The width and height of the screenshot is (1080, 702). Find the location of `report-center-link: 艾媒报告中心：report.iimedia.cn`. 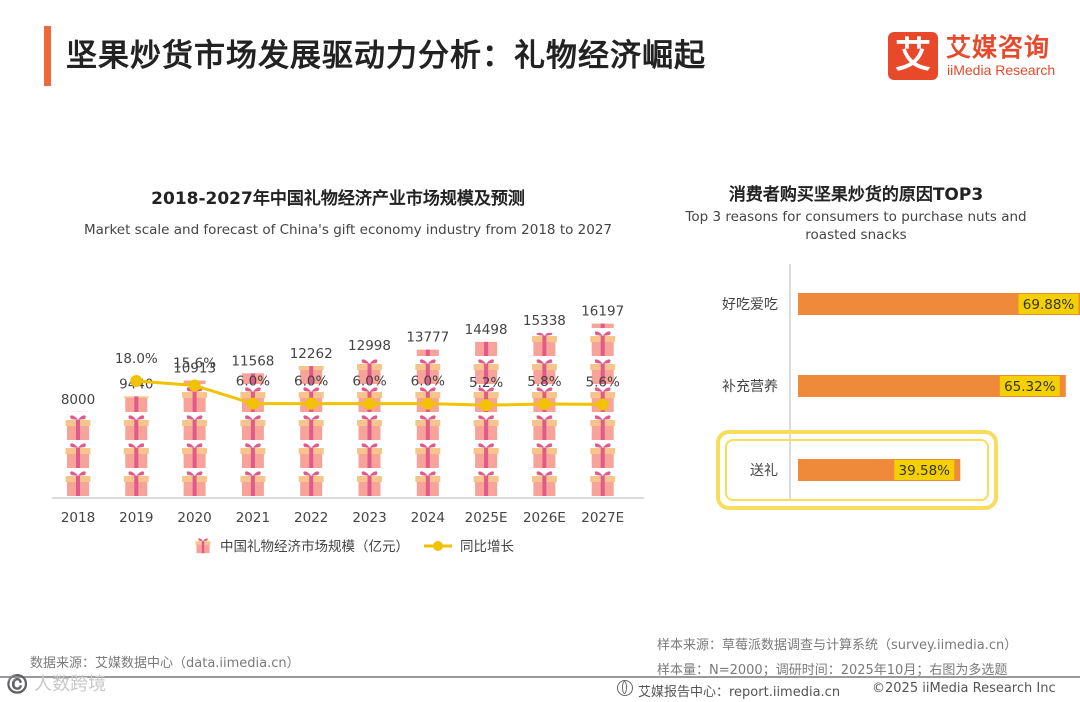

report-center-link: 艾媒报告中心：report.iimedia.cn is located at coordinates (739, 692).